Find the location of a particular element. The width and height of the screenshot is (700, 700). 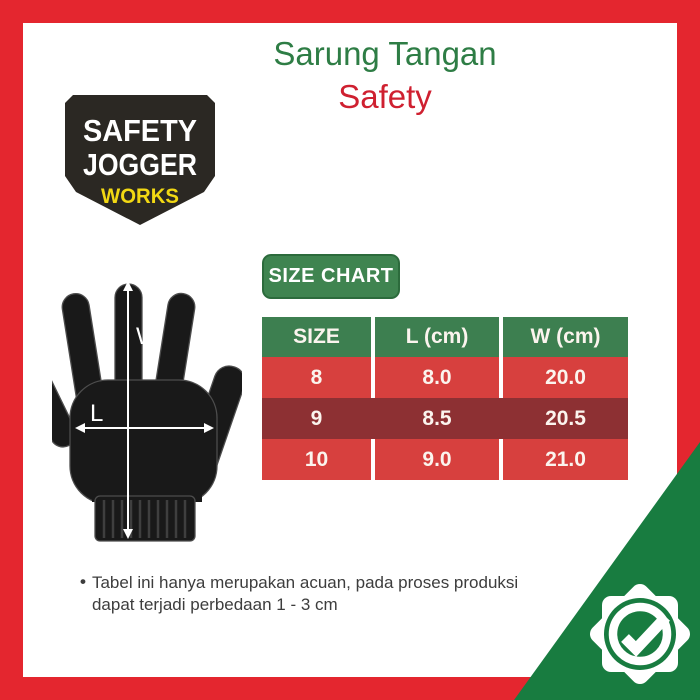

table-cell-w: 21.0 is located at coordinates (565, 459).